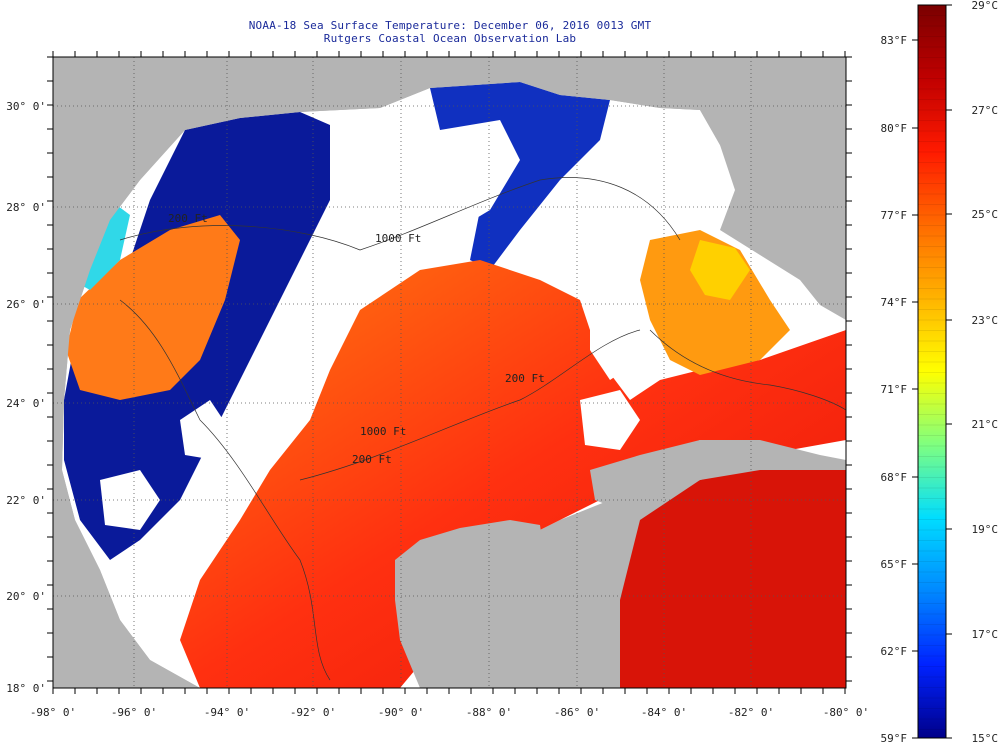  Describe the element at coordinates (577, 712) in the screenshot. I see `lon-label: -86° 0'` at that location.